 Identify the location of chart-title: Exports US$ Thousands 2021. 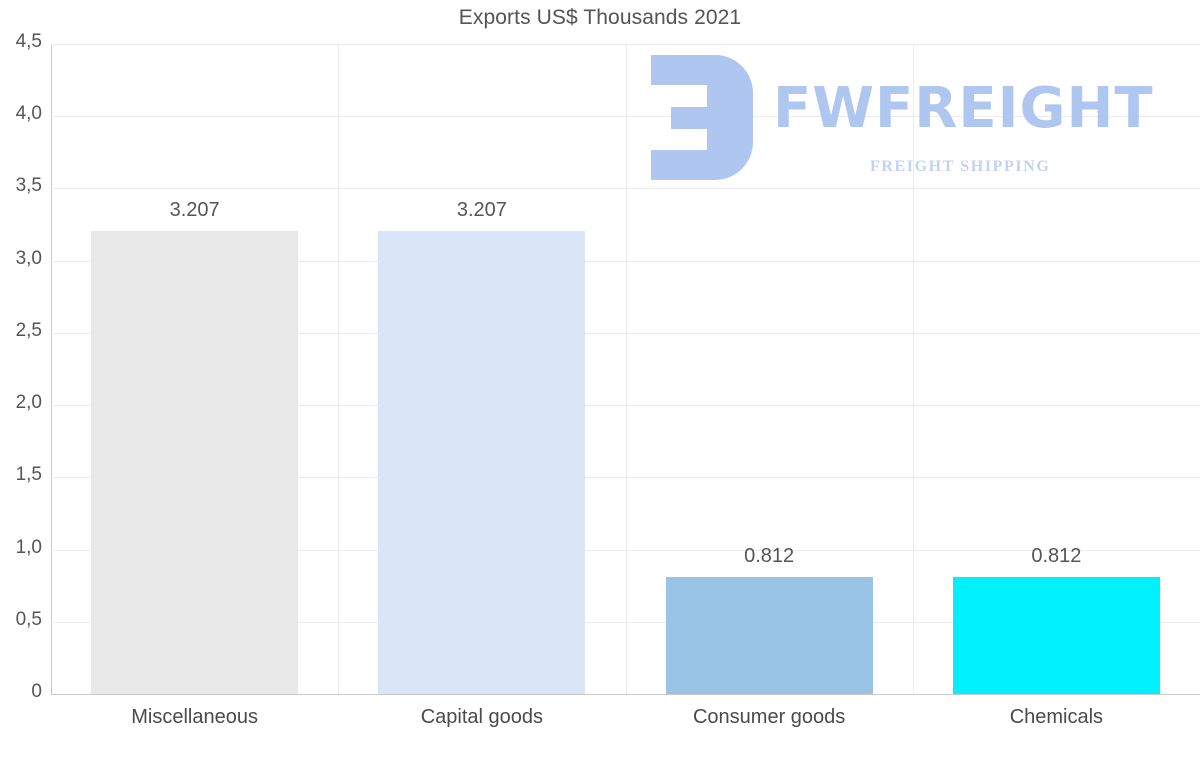
(600, 17).